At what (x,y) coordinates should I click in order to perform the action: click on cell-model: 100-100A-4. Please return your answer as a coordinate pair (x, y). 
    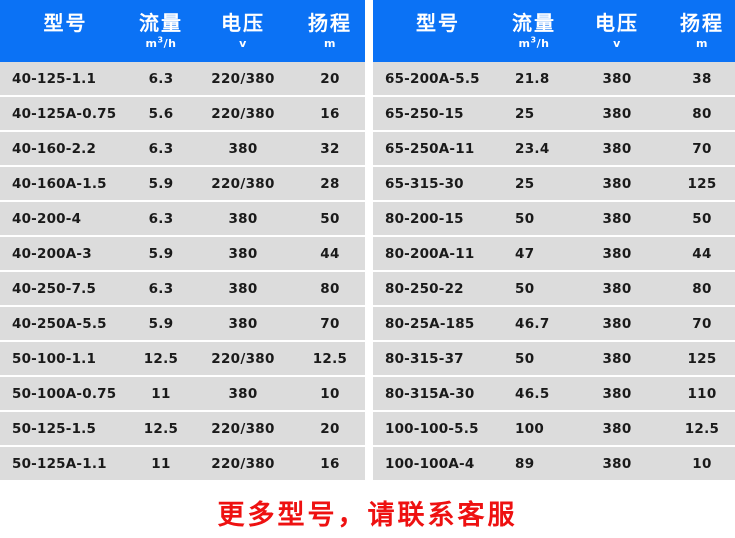
    Looking at the image, I should click on (438, 463).